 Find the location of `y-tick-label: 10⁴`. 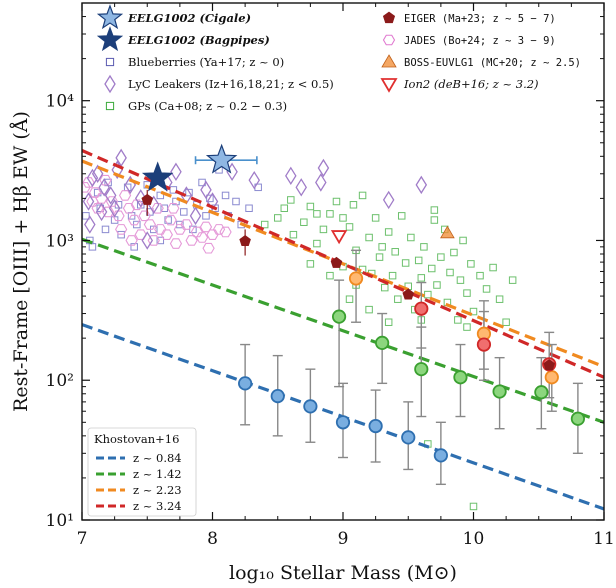

y-tick-label: 10⁴ is located at coordinates (60, 102).